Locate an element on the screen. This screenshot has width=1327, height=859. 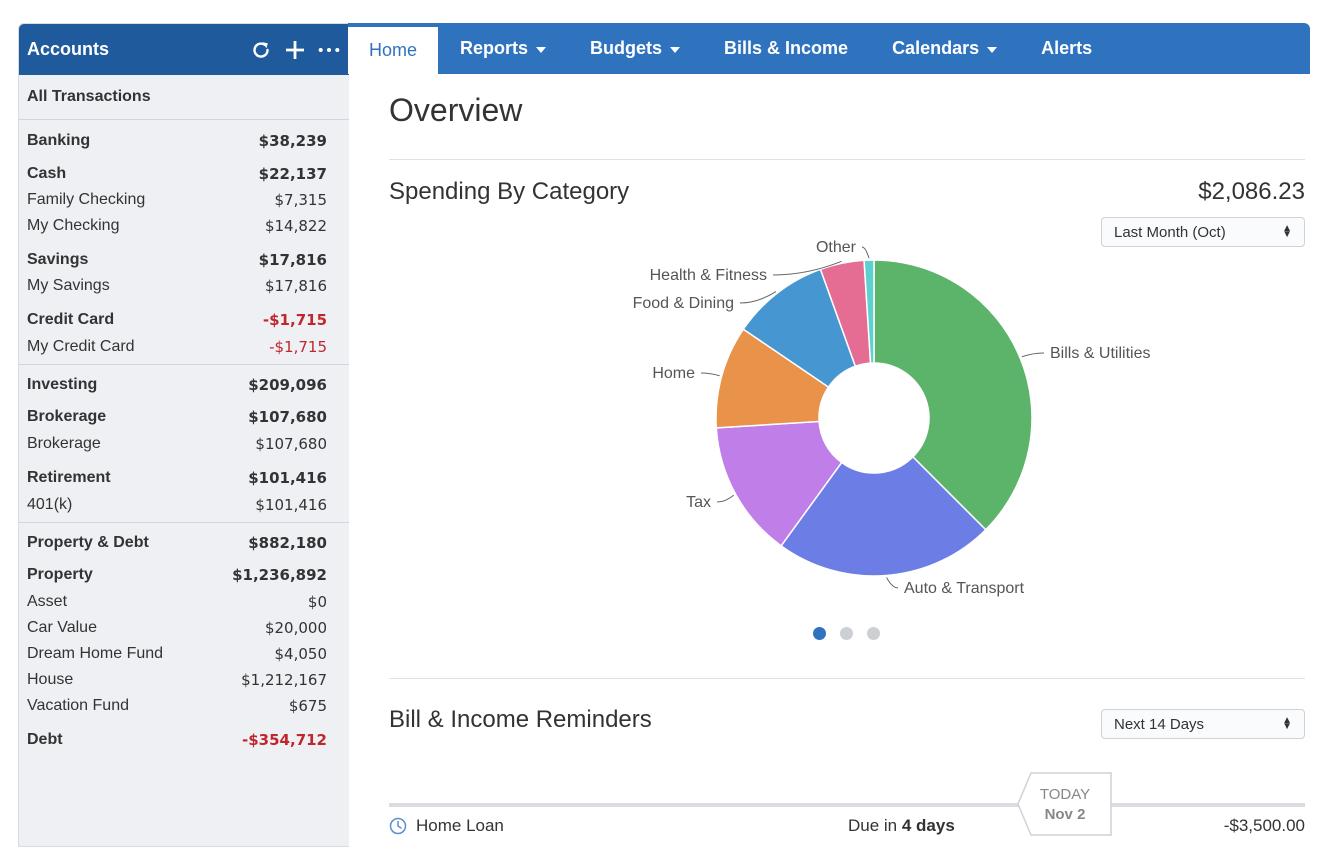
account-subgroup-debt: Debt -$354,712 is located at coordinates (184, 736).